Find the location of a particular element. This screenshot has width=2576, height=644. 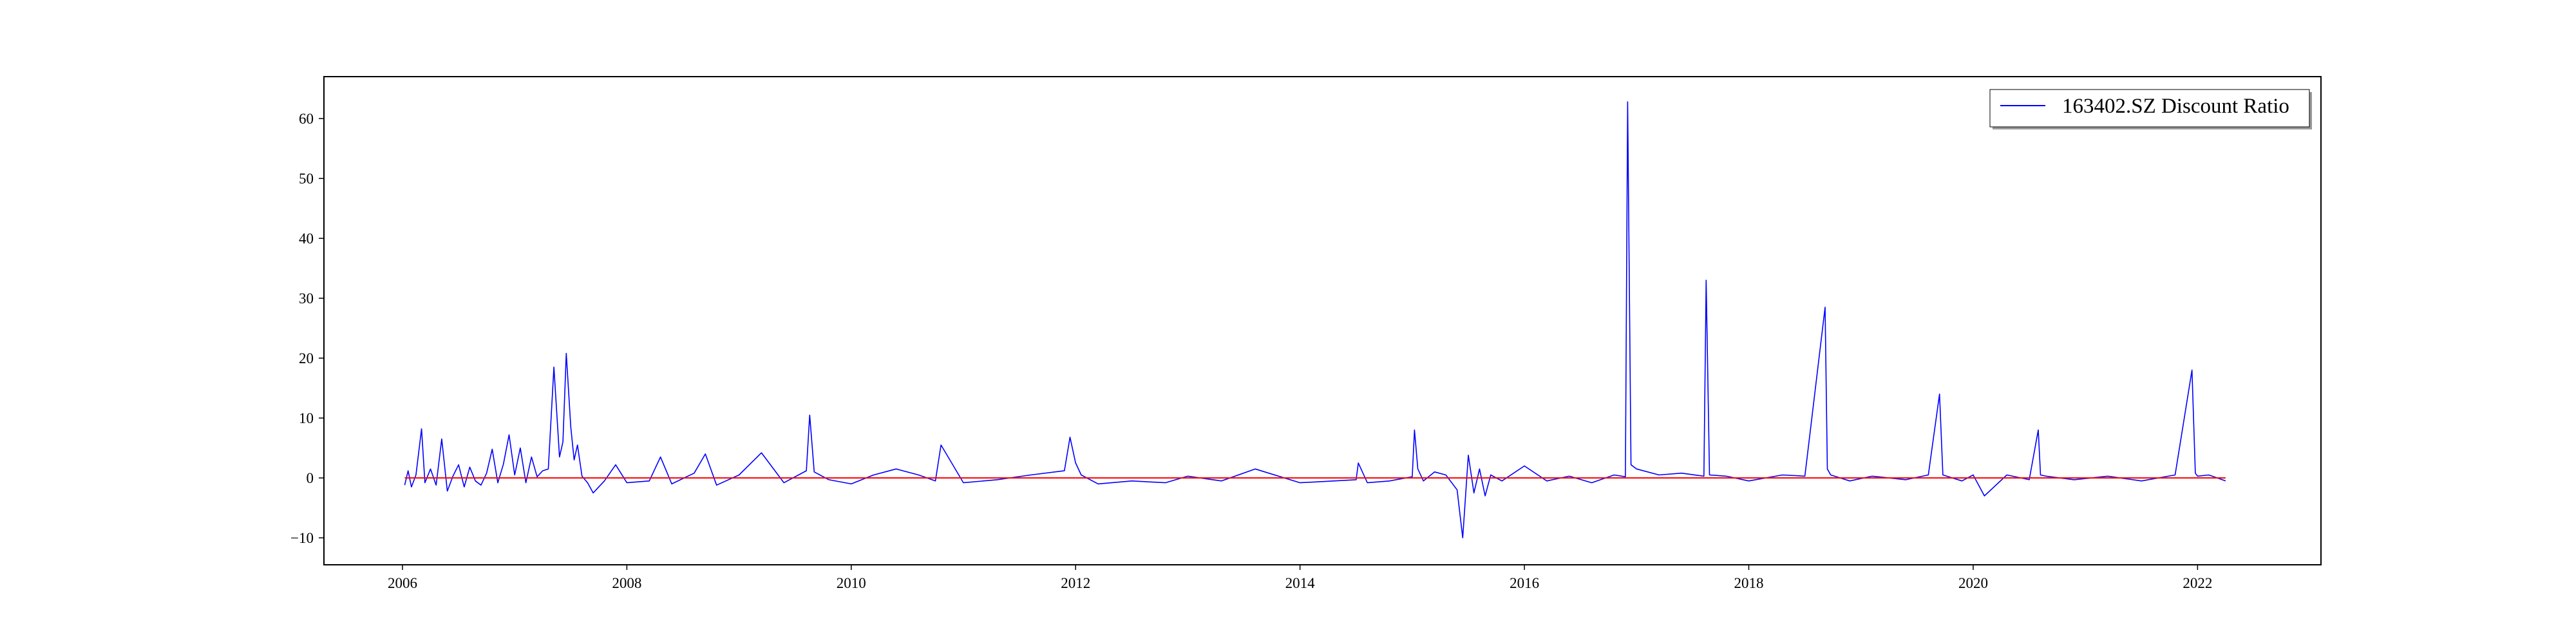

legend-box is located at coordinates (2149, 108).